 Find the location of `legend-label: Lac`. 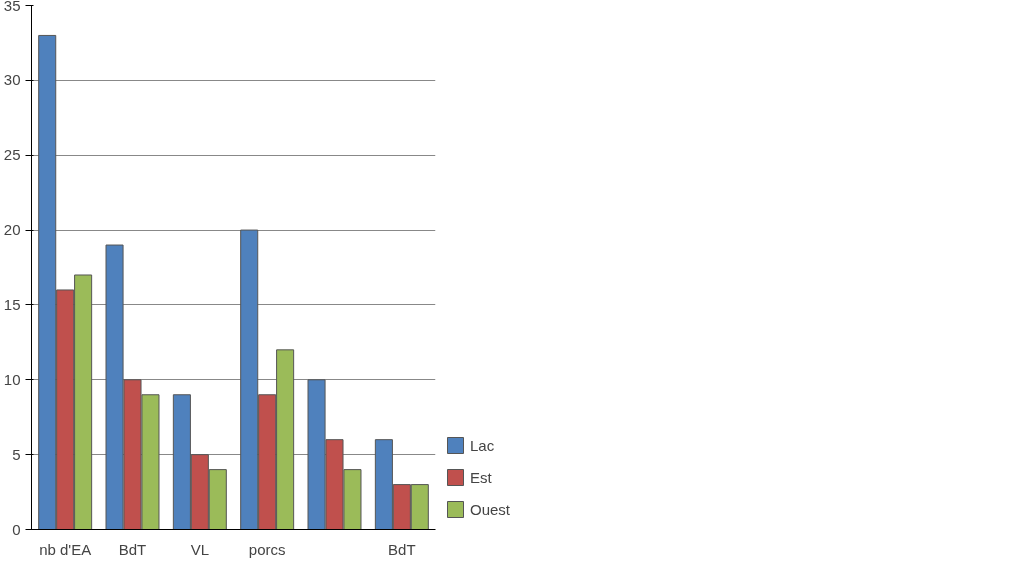

legend-label: Lac is located at coordinates (482, 445).